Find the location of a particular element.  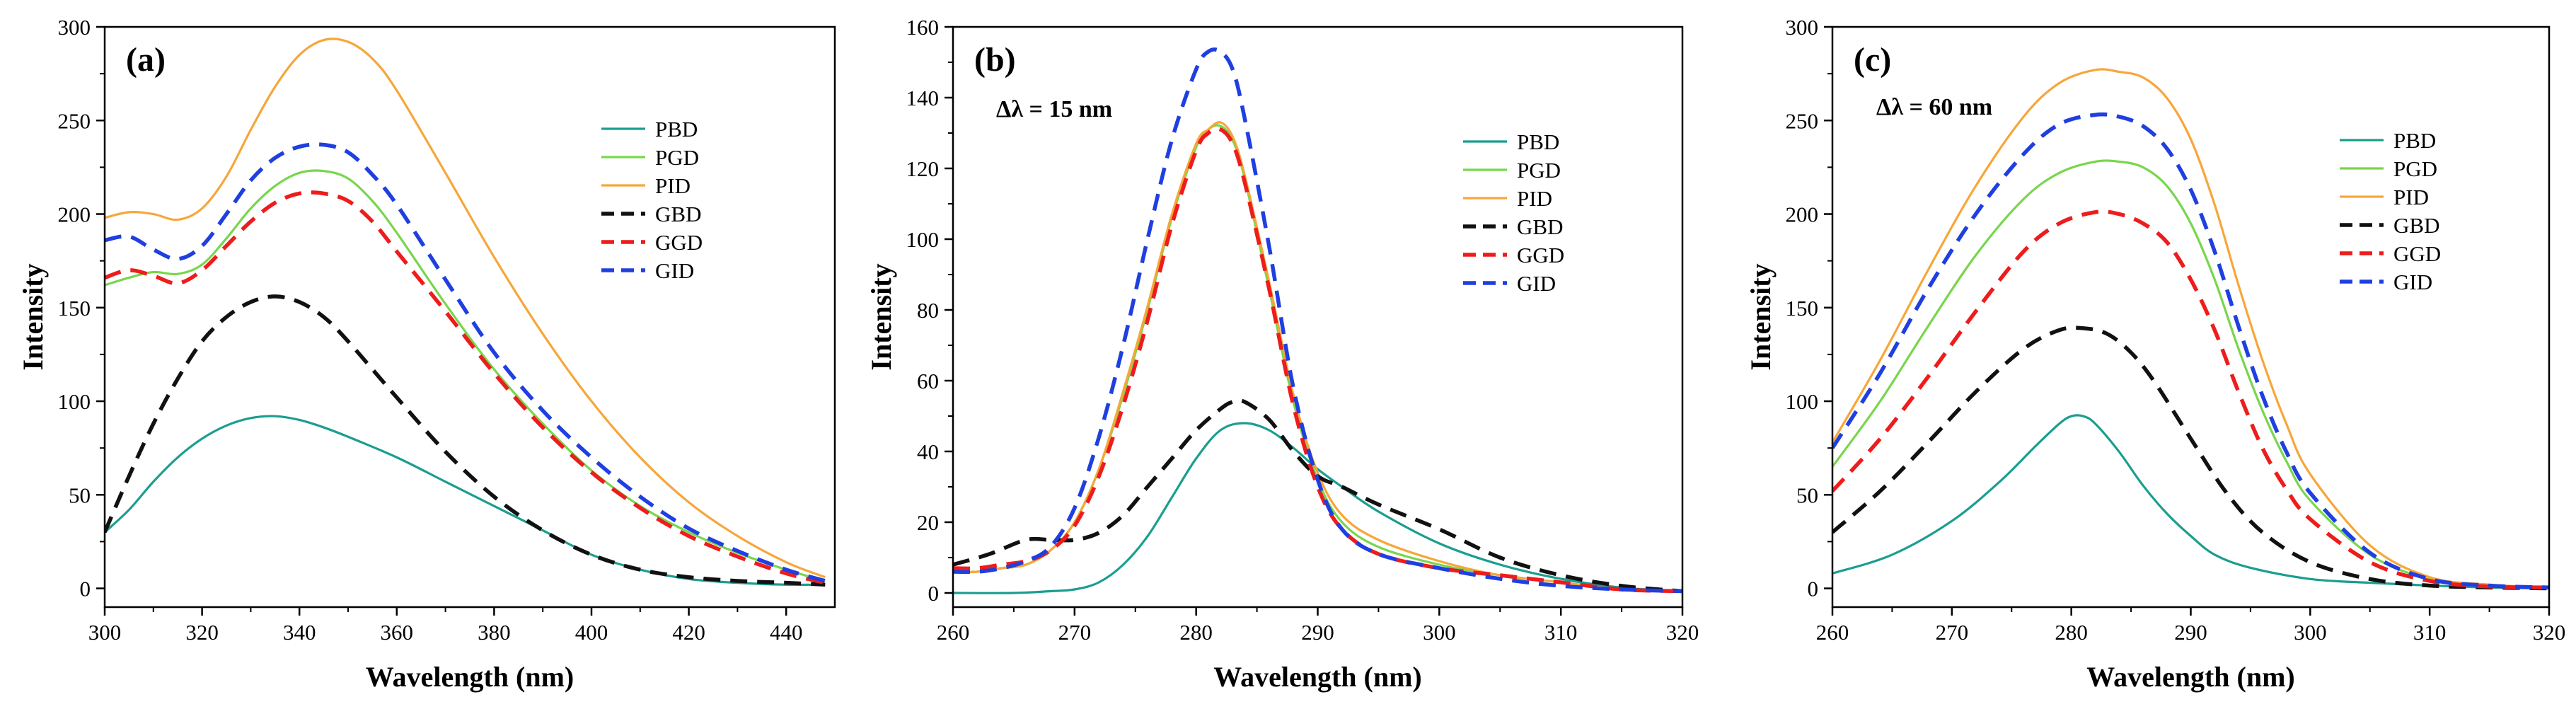

y-tick-label: 140 is located at coordinates (923, 98).